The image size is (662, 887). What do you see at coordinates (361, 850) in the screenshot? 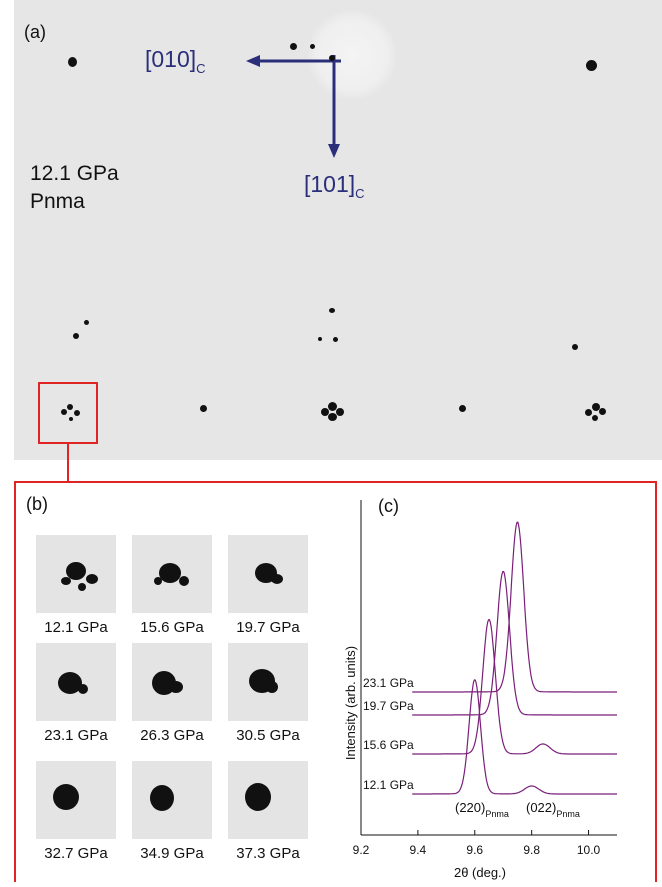
I see `x-tick-label: 9.2` at bounding box center [361, 850].